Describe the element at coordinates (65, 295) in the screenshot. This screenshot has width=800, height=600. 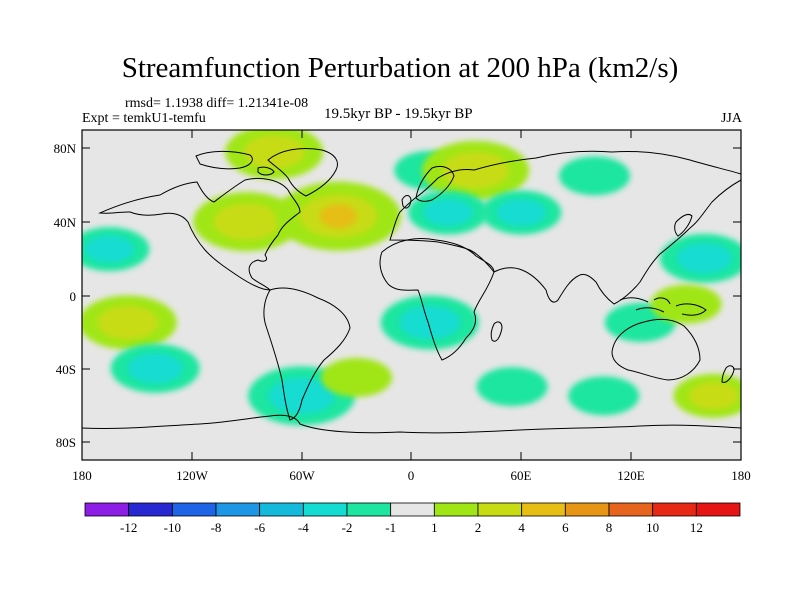
I see `lat-labels: 80N 40N 0 40S 80S` at that location.